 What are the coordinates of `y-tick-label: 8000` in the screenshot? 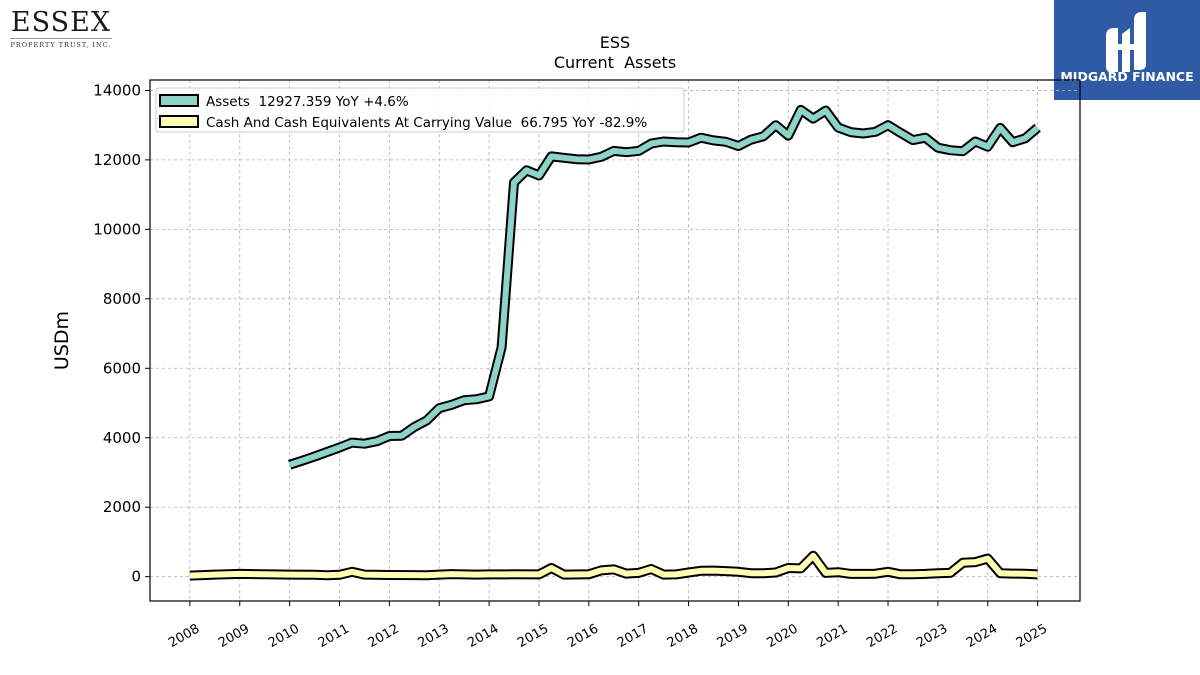 It's located at (122, 299).